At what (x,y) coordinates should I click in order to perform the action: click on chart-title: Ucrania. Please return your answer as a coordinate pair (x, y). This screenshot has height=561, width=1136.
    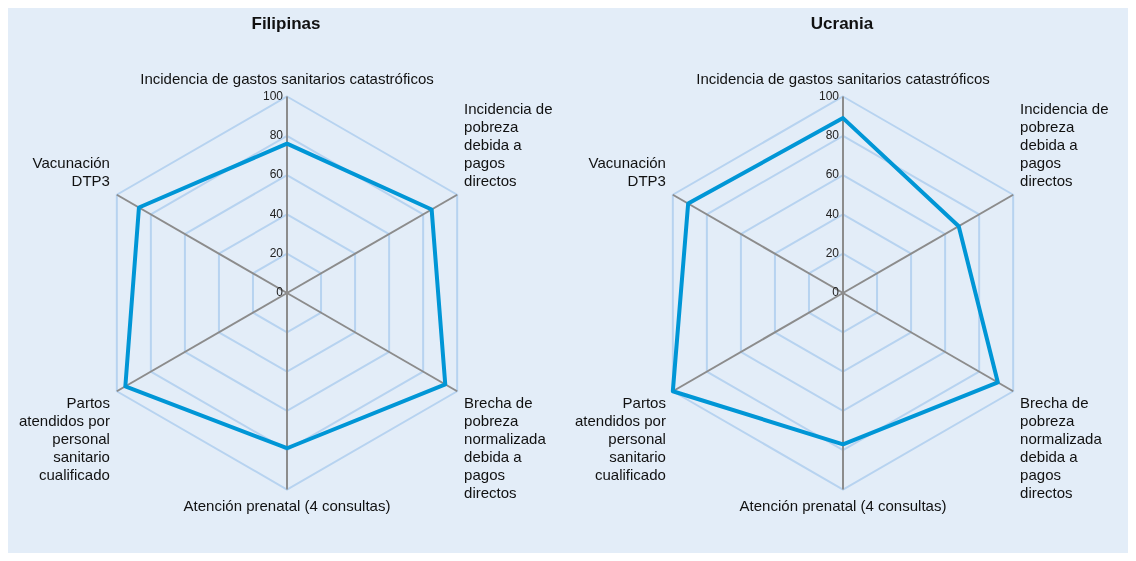
    Looking at the image, I should click on (842, 23).